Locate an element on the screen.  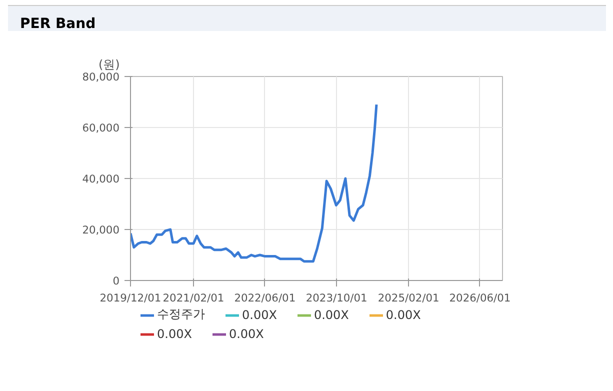
y-tick-label: 20,000 is located at coordinates (101, 230).